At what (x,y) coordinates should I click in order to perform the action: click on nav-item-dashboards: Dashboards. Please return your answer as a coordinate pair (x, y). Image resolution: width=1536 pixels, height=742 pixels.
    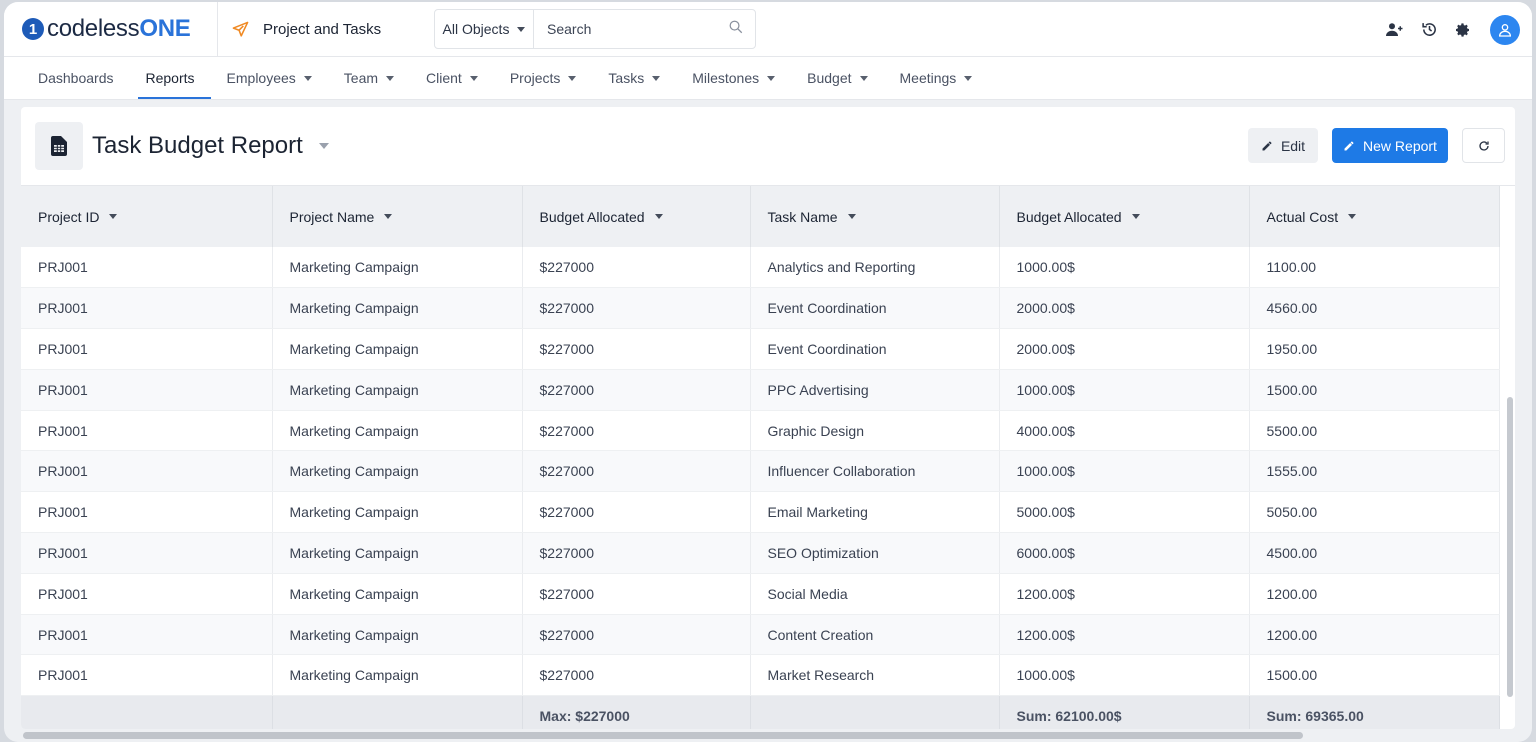
    Looking at the image, I should click on (76, 78).